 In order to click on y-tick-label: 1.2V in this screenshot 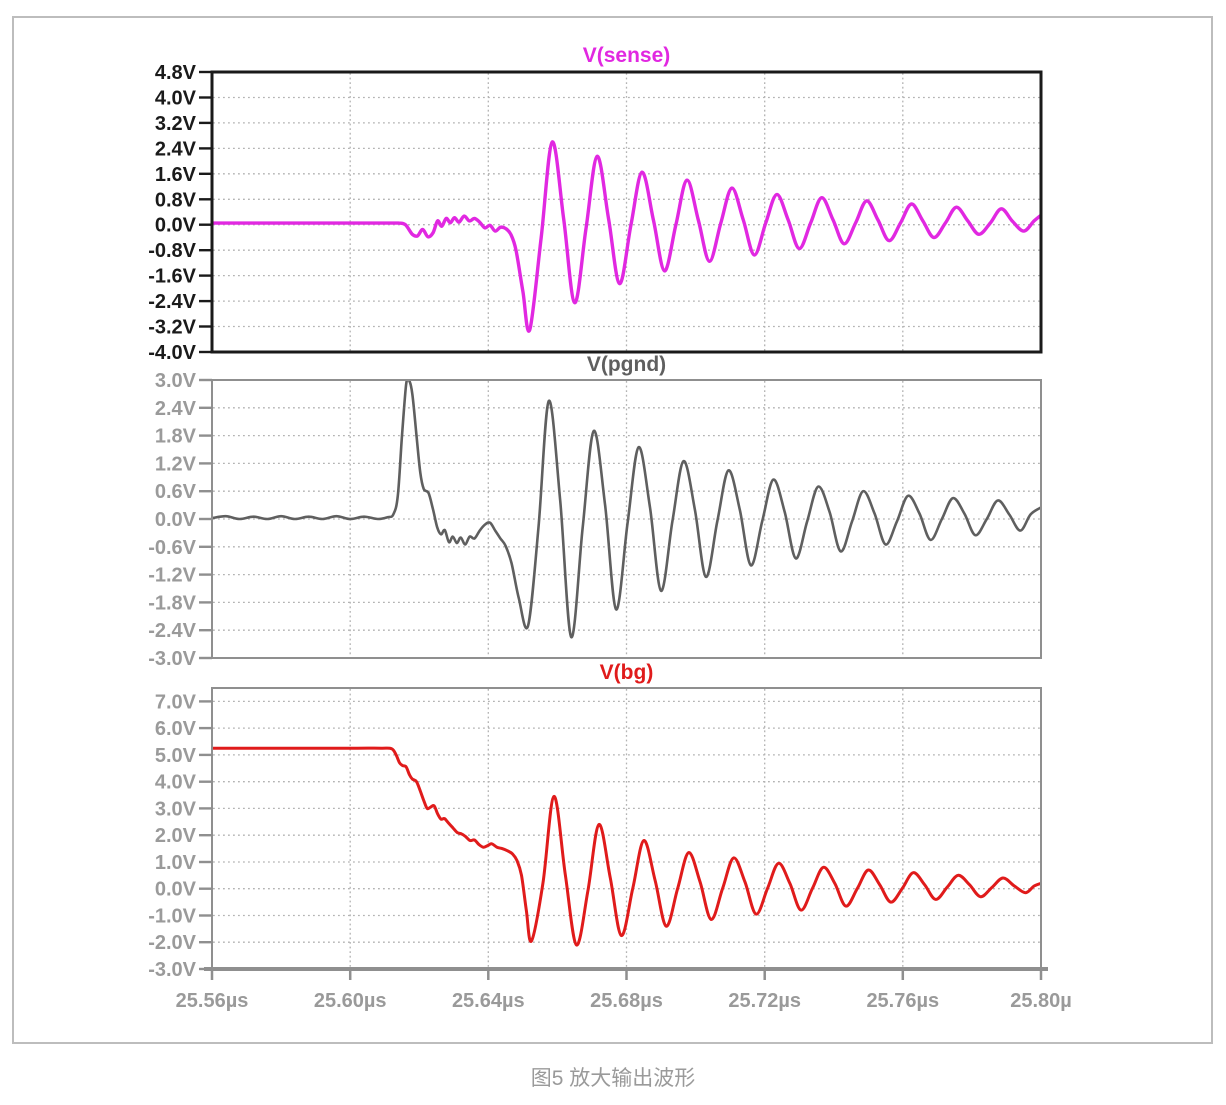, I will do `click(176, 464)`.